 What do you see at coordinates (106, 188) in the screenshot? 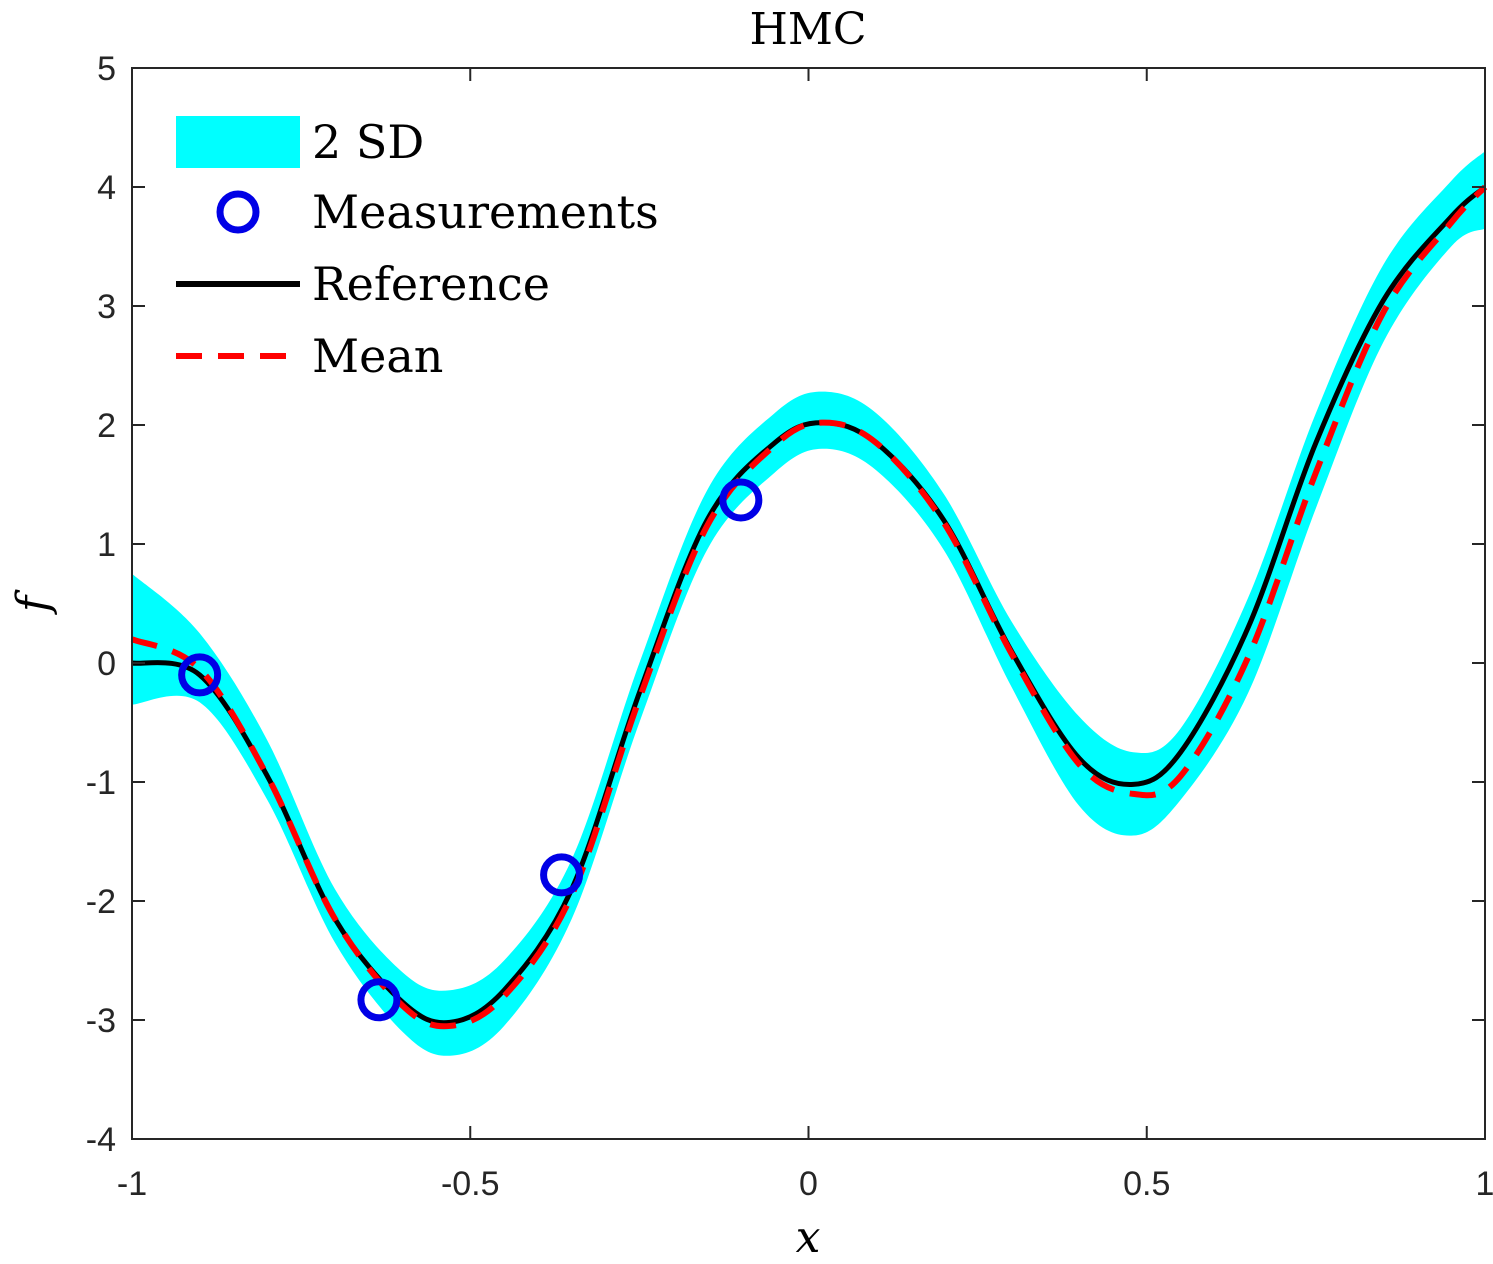
I see `y-tick-label: 4` at bounding box center [106, 188].